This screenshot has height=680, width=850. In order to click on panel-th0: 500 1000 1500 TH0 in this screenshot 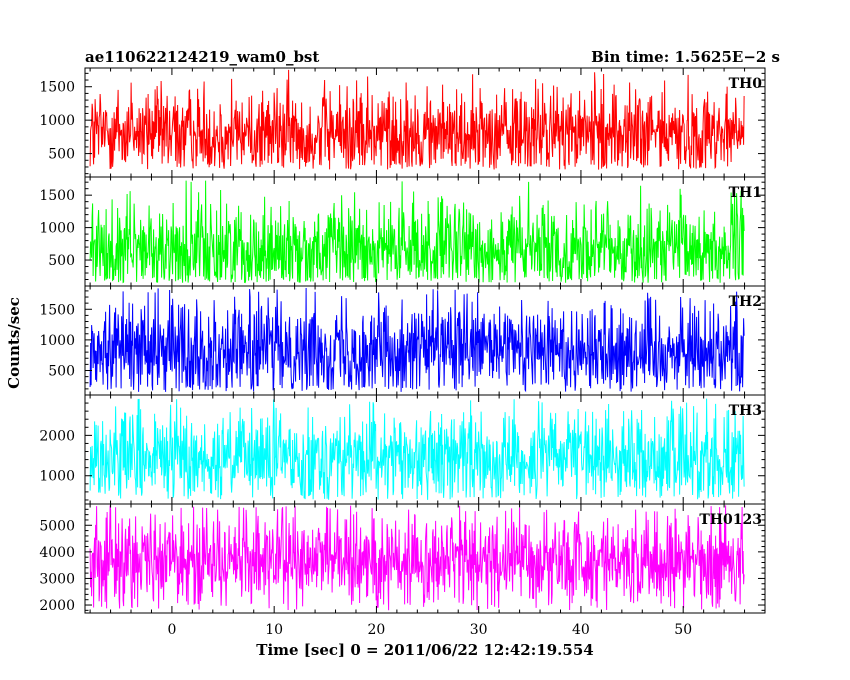, I will do `click(402, 122)`.